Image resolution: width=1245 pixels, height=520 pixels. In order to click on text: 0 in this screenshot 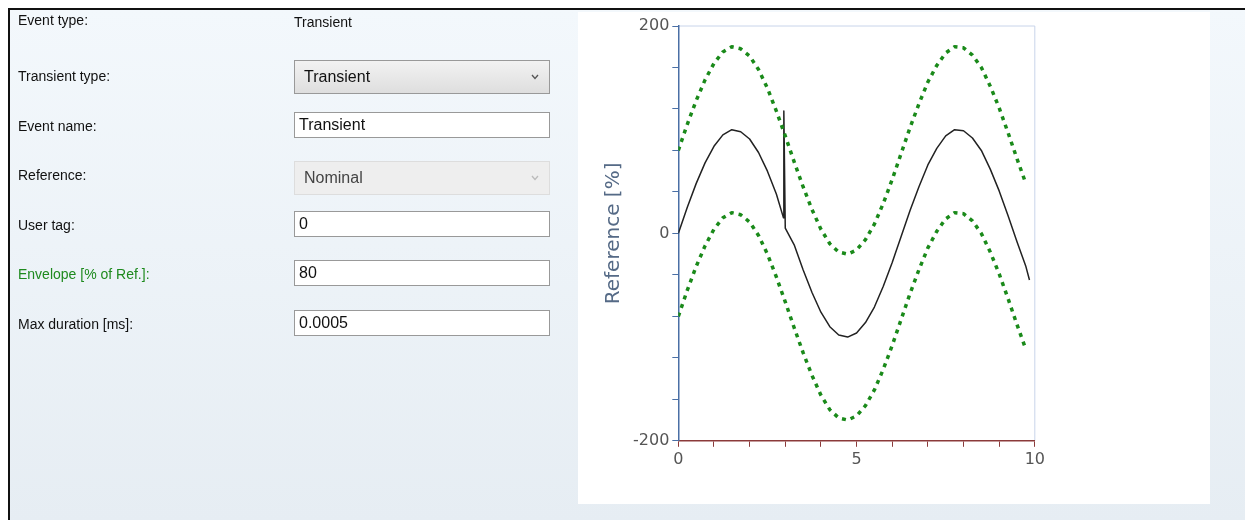, I will do `click(303, 223)`.